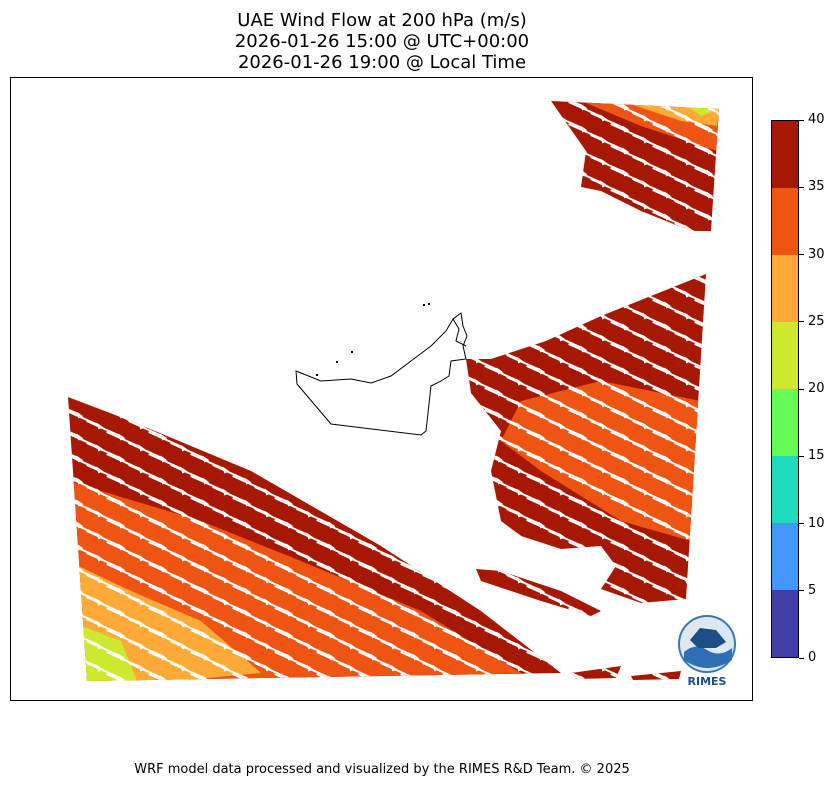  I want to click on oman-musandam-outline, so click(459, 332).